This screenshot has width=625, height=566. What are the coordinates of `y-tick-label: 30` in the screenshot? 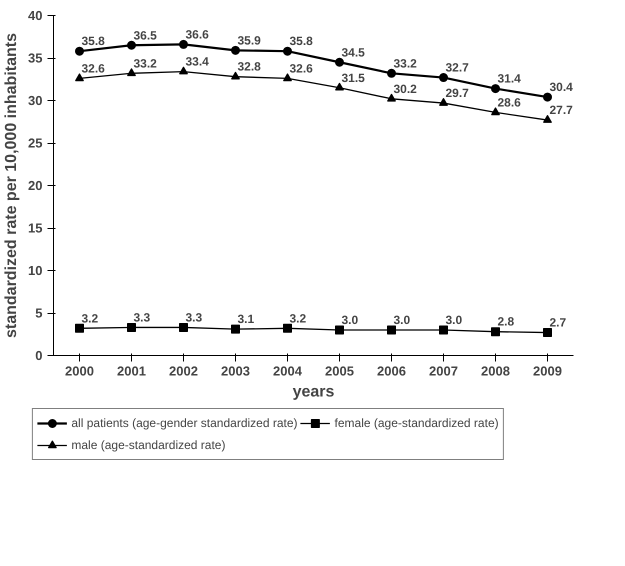 It's located at (35, 100).